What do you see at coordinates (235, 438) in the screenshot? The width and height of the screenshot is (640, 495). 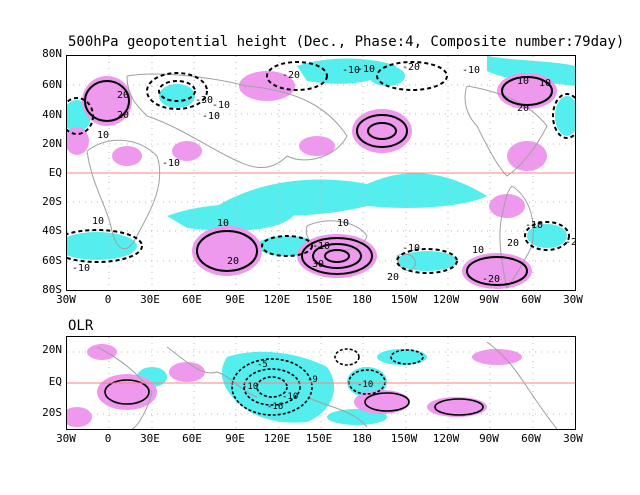 I see `bottom-xtick-90e: 90E` at bounding box center [235, 438].